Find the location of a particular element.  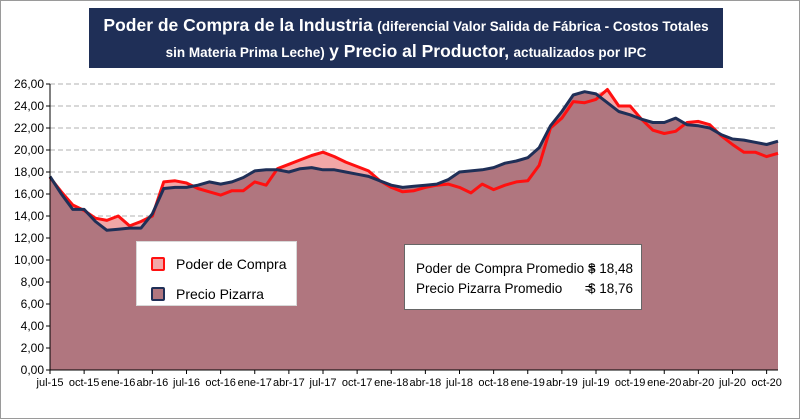

x-tick-label: abr-18 is located at coordinates (425, 383).